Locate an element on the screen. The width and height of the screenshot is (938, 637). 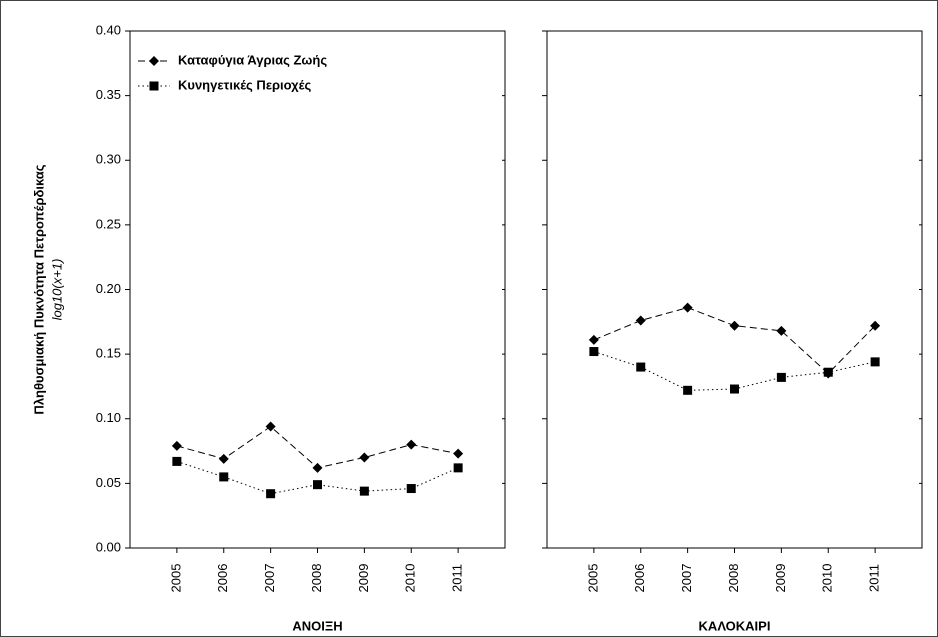
y-tick-label: 0.00 is located at coordinates (108, 546).